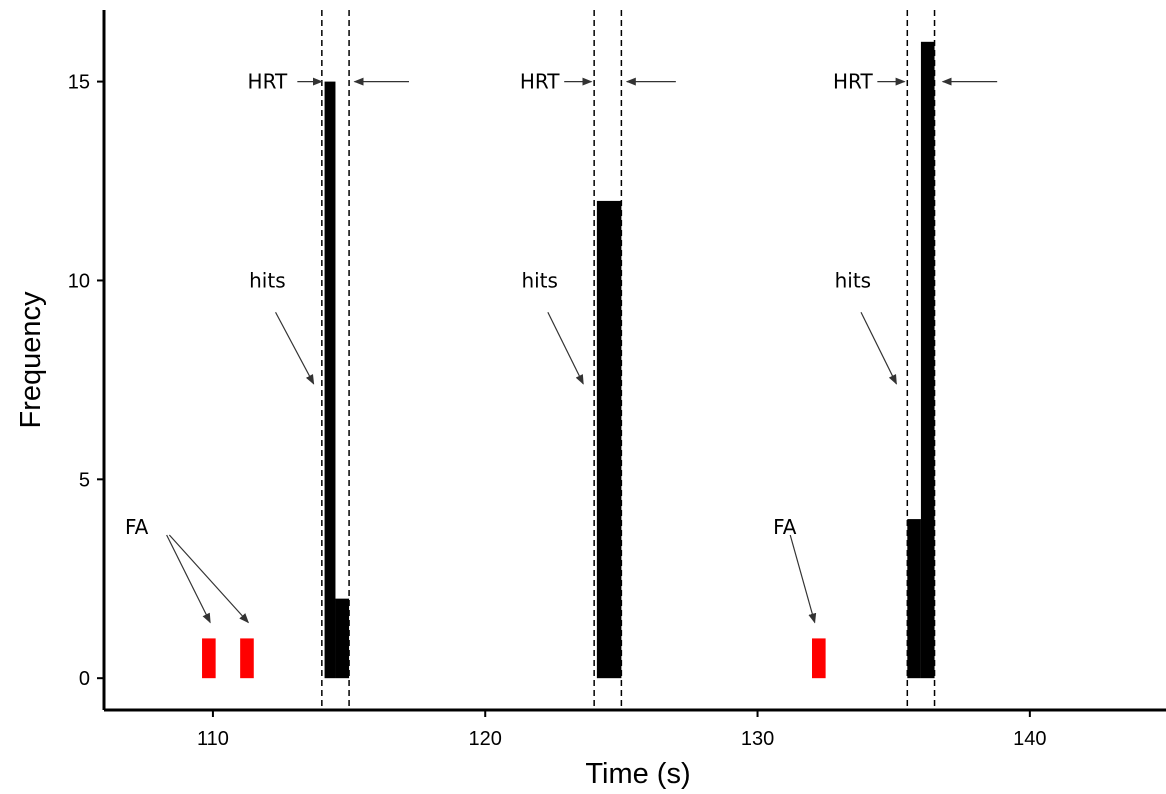  What do you see at coordinates (79, 83) in the screenshot?
I see `y-tick-label: 15` at bounding box center [79, 83].